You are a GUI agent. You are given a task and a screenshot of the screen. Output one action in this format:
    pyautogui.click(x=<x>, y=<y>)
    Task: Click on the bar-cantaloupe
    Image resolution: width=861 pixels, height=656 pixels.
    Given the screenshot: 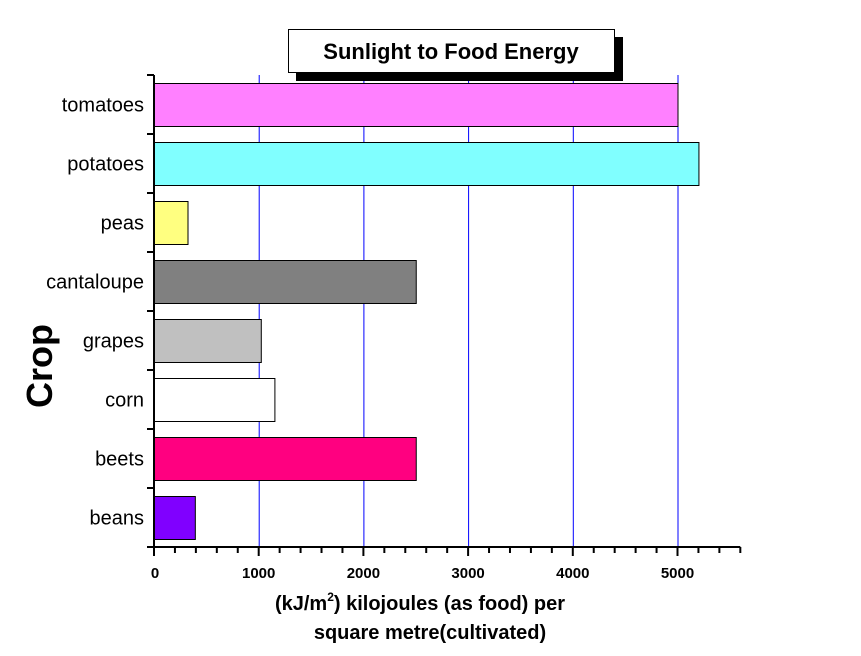 What is the action you would take?
    pyautogui.click(x=285, y=282)
    